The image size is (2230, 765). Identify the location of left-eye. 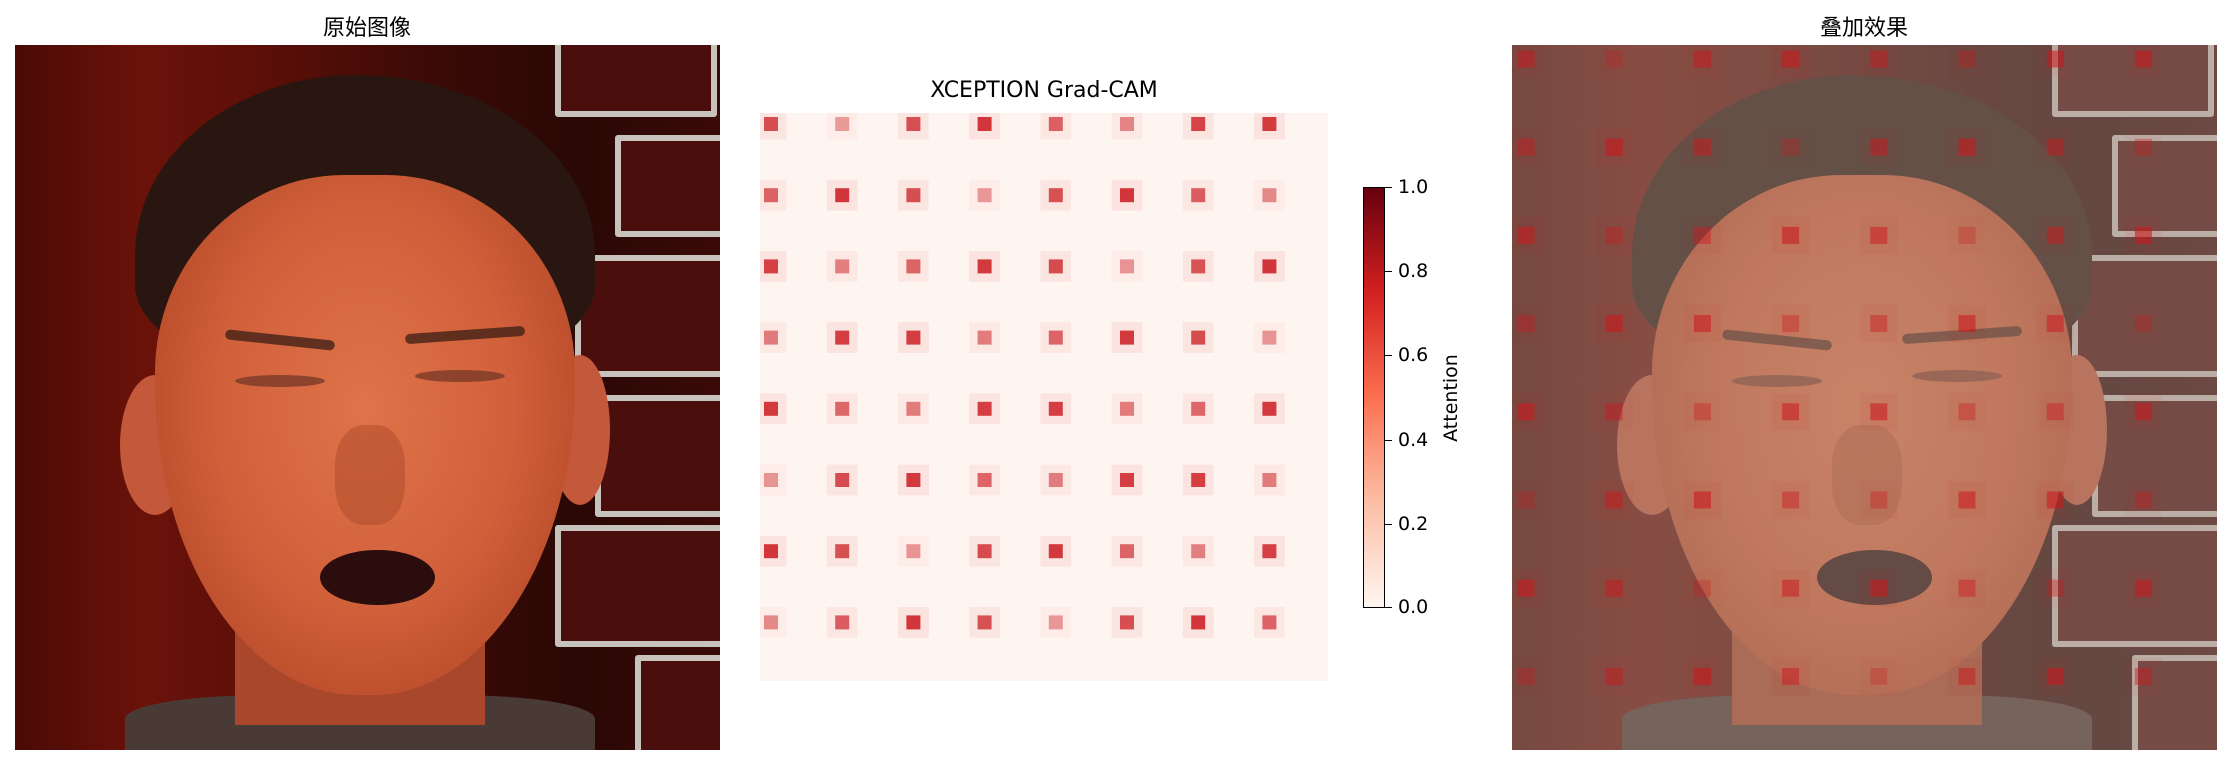
(1777, 381).